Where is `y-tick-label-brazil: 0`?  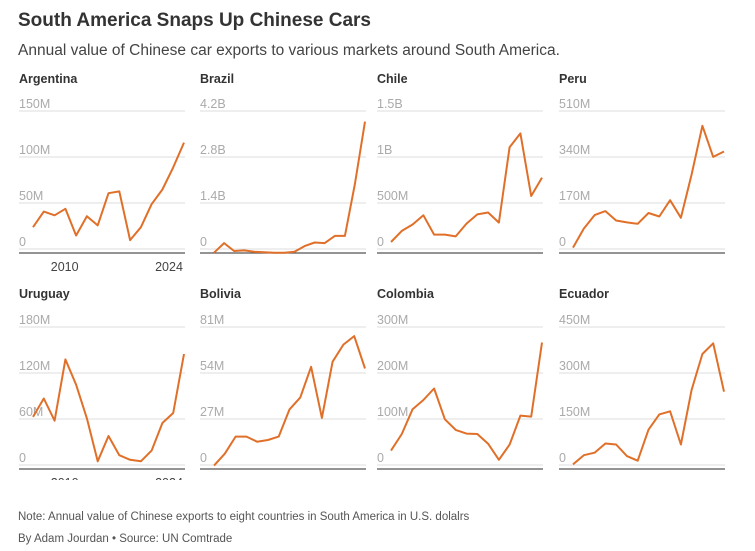
y-tick-label-brazil: 0 is located at coordinates (203, 242).